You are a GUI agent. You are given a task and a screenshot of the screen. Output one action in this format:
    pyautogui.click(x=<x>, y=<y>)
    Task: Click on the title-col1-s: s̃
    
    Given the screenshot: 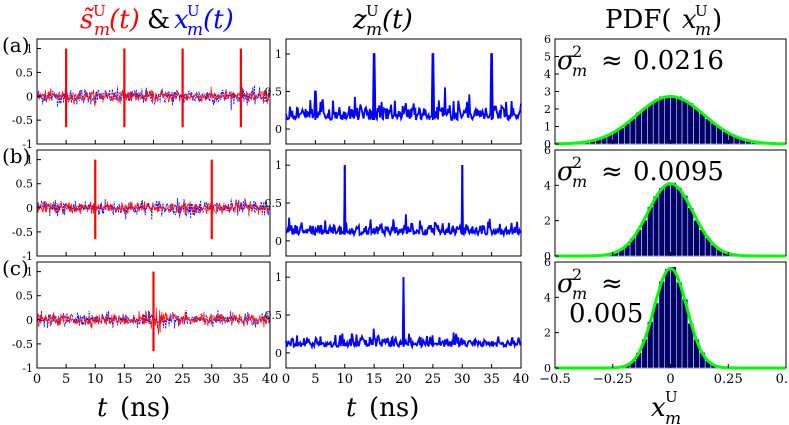 What is the action you would take?
    pyautogui.click(x=87, y=20)
    